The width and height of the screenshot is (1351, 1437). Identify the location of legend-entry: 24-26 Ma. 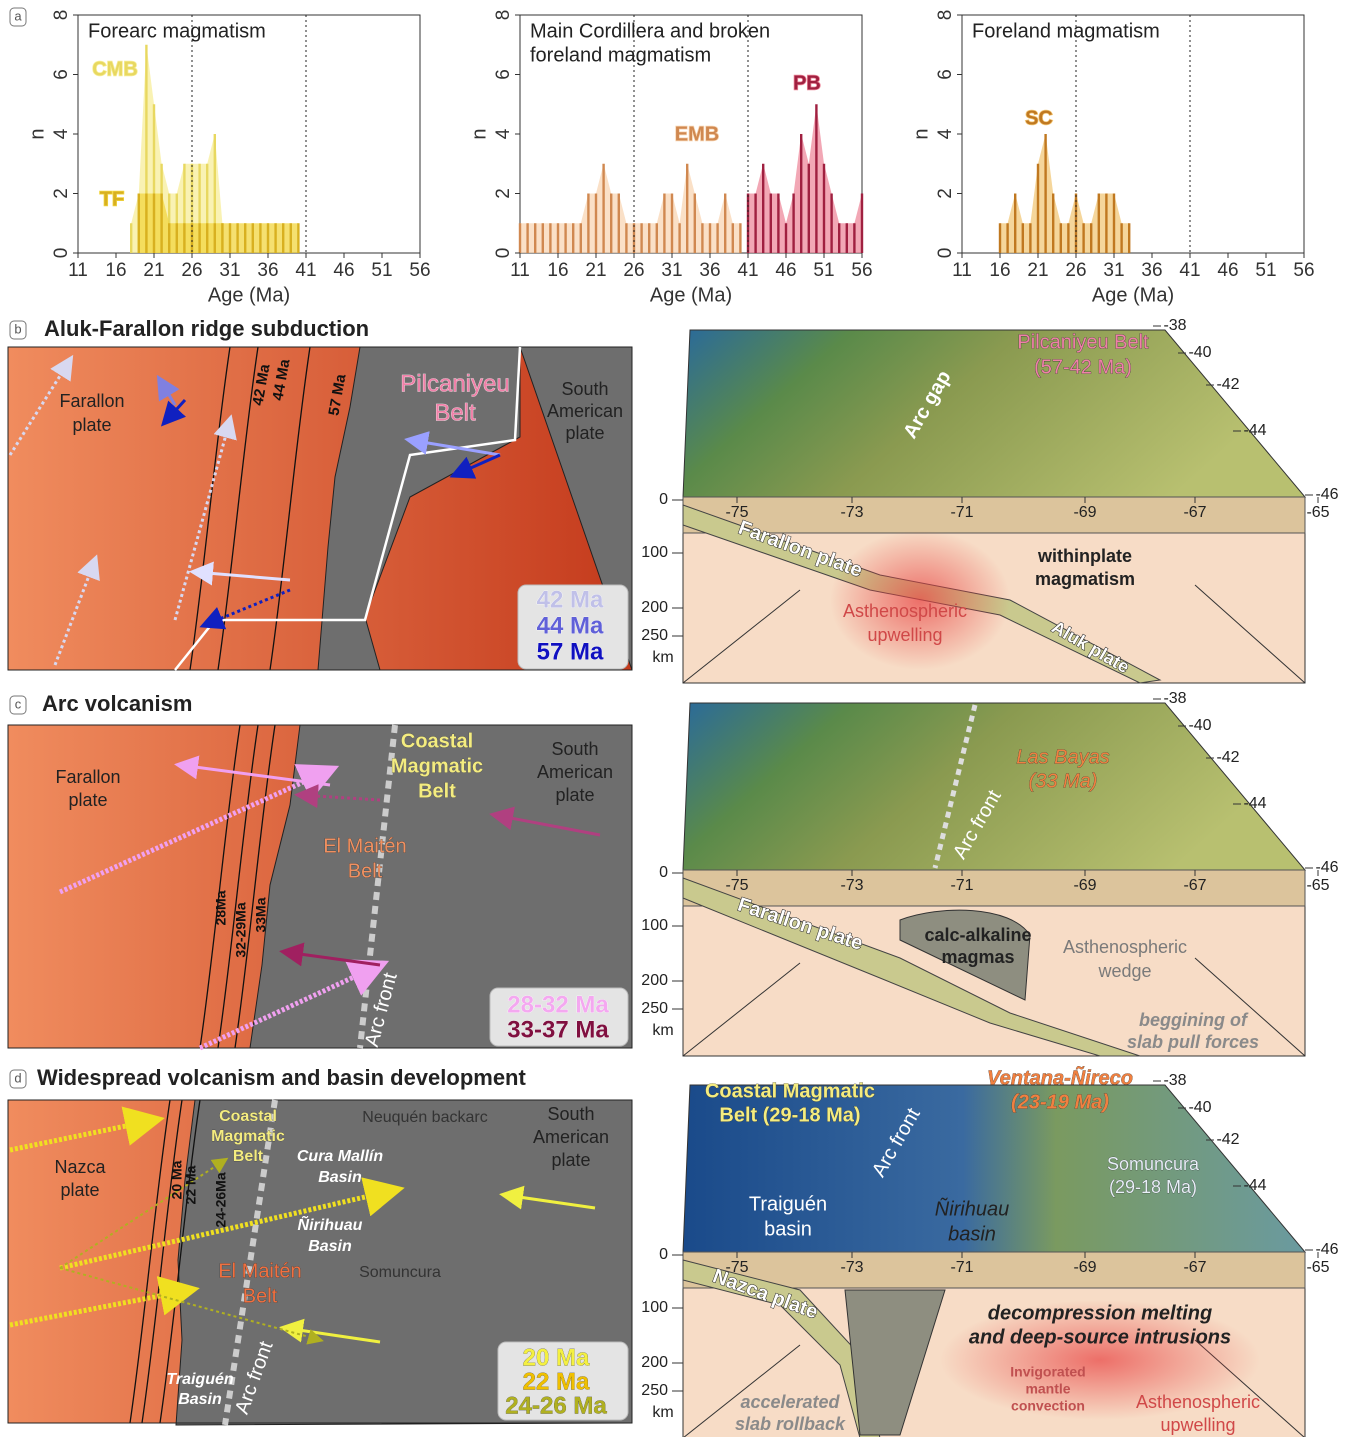
(556, 1405).